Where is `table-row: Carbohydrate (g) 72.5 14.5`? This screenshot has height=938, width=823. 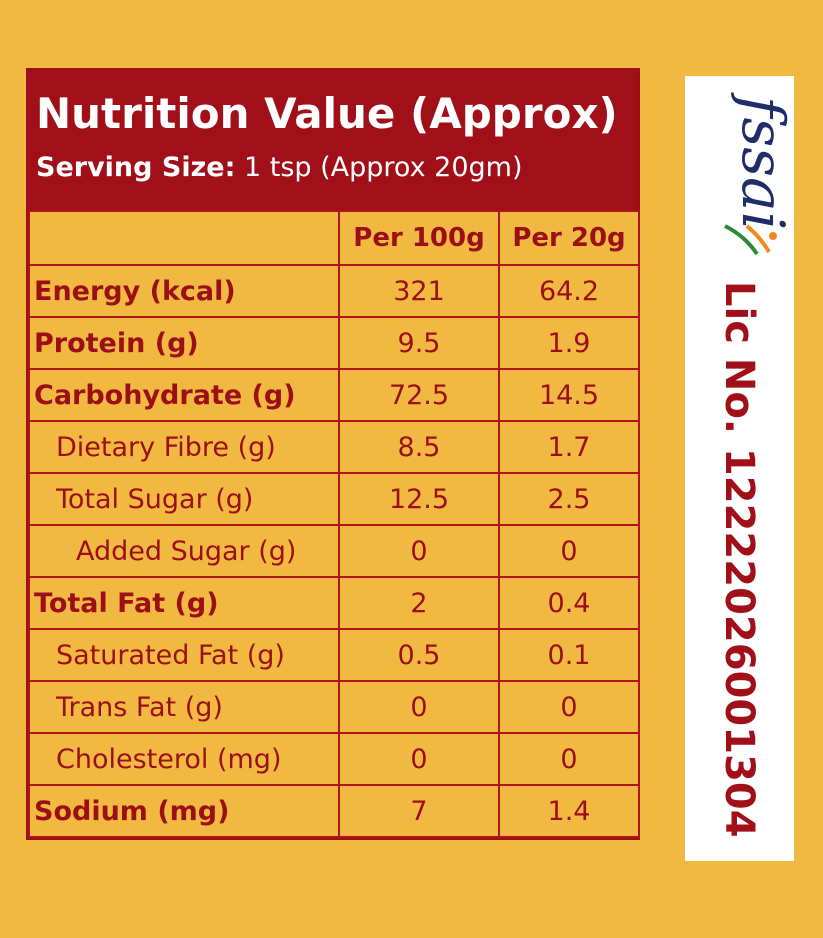
table-row: Carbohydrate (g) 72.5 14.5 is located at coordinates (334, 395).